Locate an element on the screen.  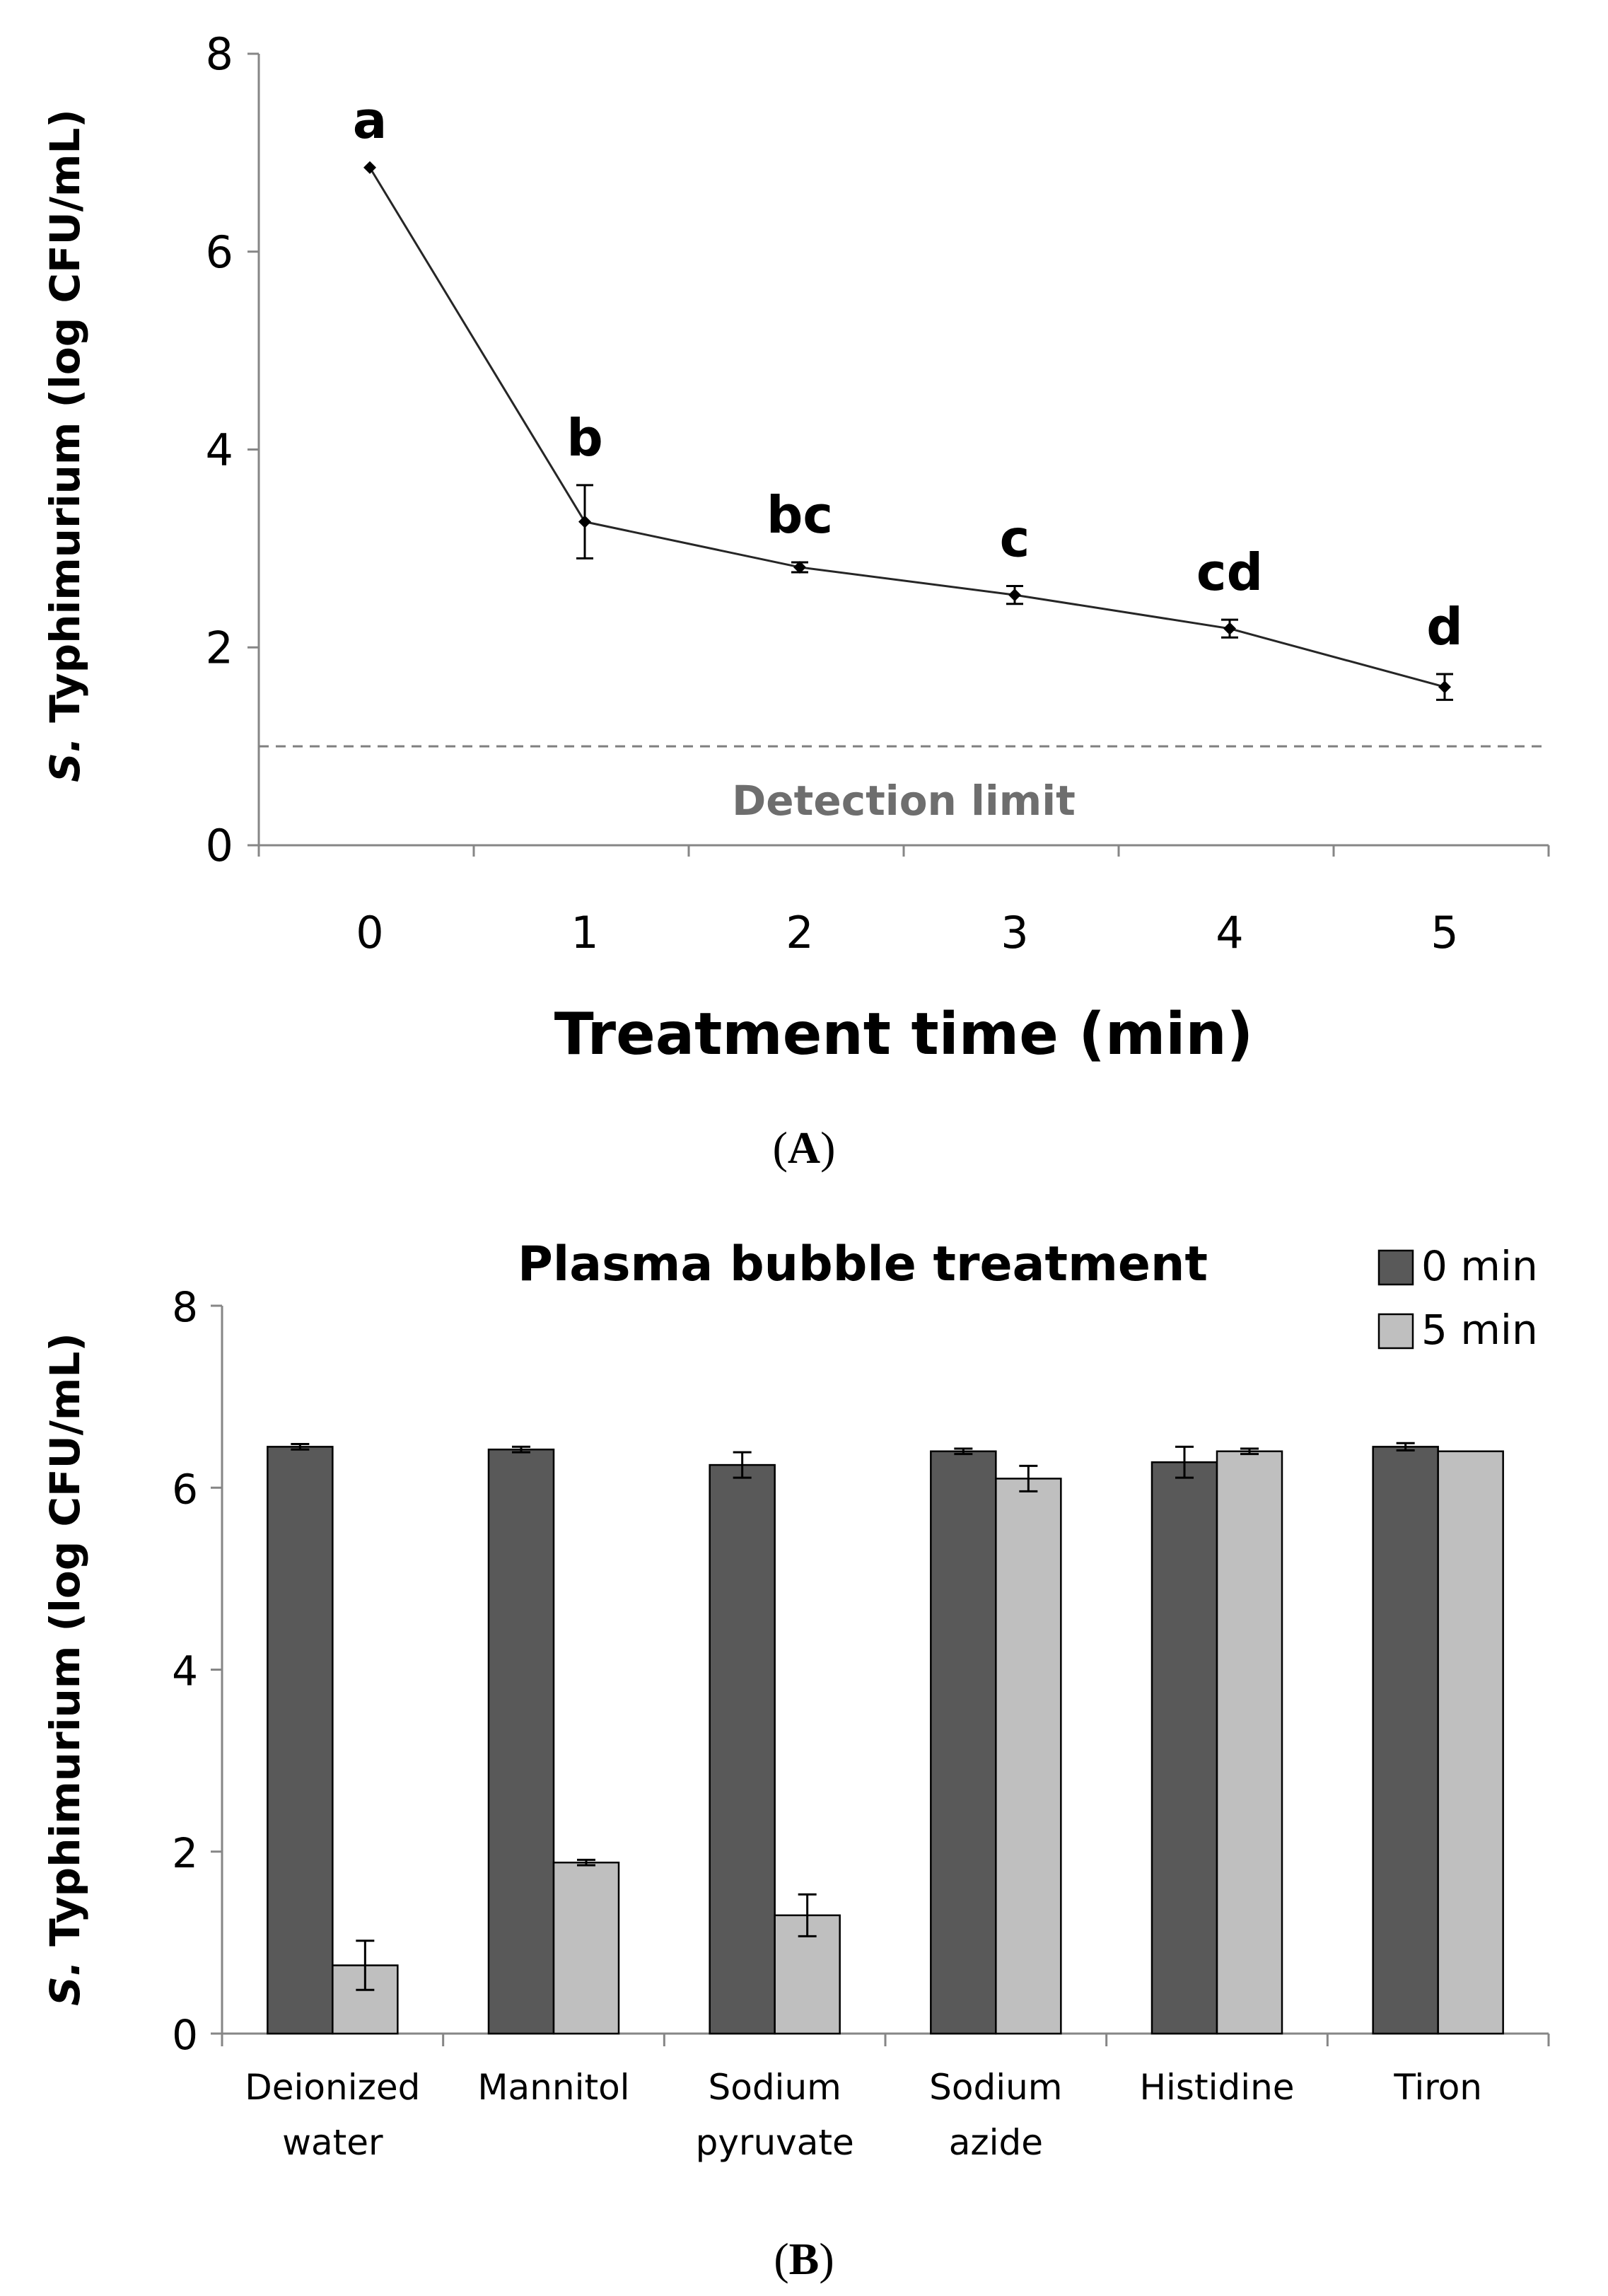
x-tick-label: 5 is located at coordinates (1444, 932).